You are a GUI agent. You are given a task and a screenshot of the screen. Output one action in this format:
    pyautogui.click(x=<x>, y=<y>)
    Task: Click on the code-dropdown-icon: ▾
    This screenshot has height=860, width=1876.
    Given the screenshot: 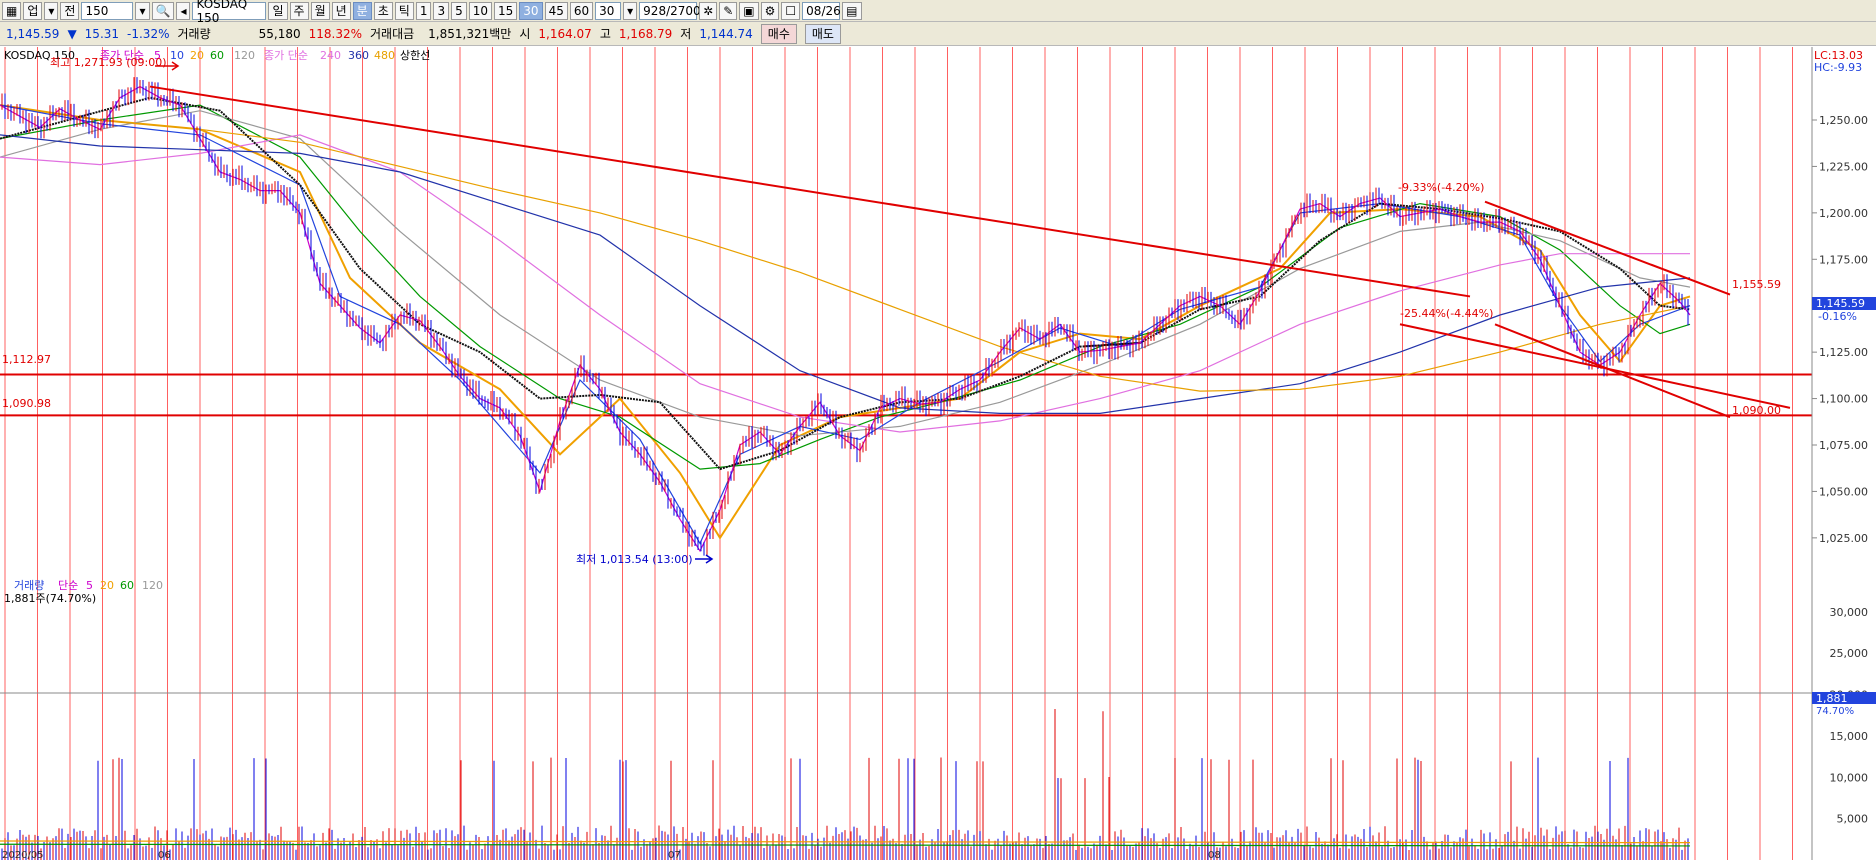 What is the action you would take?
    pyautogui.click(x=142, y=10)
    